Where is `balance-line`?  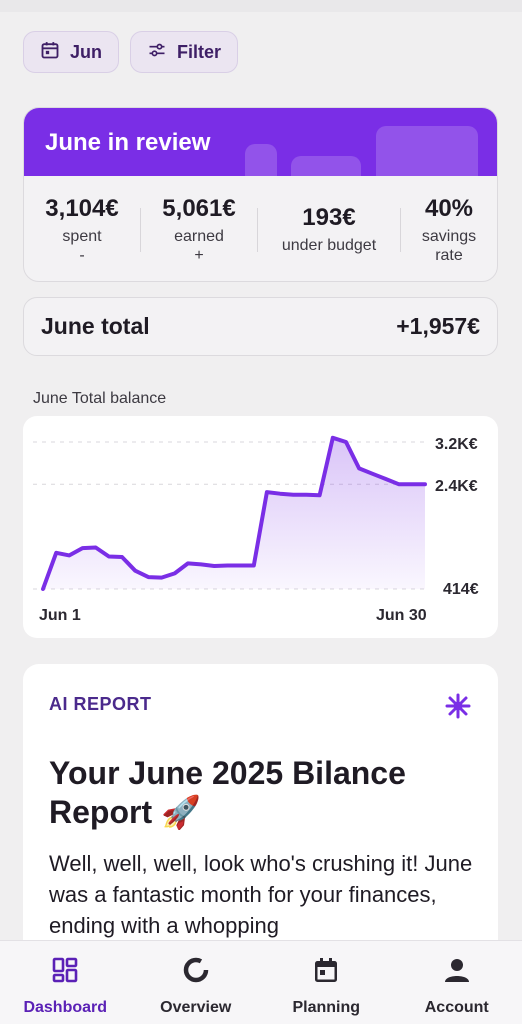
balance-line is located at coordinates (234, 513).